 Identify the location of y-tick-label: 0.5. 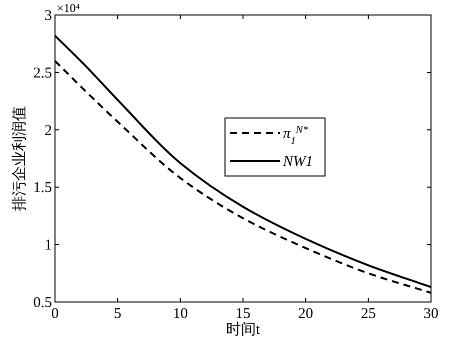
(42, 303).